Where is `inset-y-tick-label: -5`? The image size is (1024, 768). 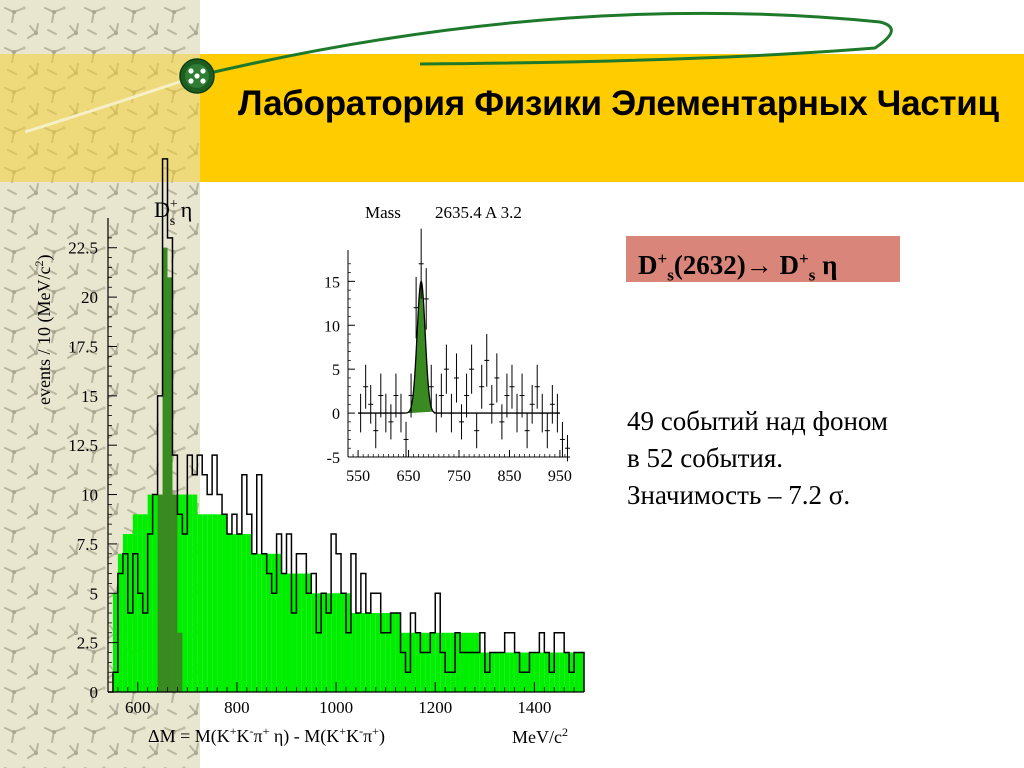
inset-y-tick-label: -5 is located at coordinates (333, 458).